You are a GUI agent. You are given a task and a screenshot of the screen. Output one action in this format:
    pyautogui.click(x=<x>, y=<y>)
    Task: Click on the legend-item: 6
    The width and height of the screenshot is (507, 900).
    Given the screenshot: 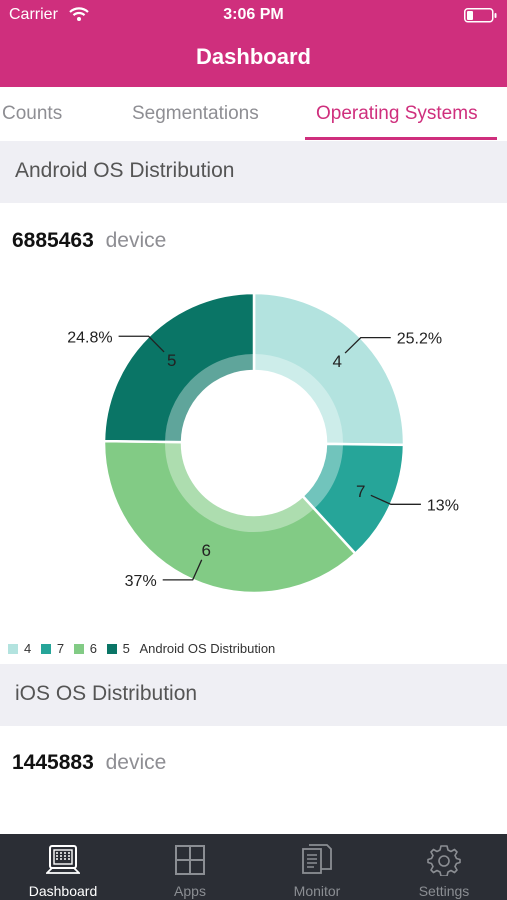 What is the action you would take?
    pyautogui.click(x=85, y=648)
    